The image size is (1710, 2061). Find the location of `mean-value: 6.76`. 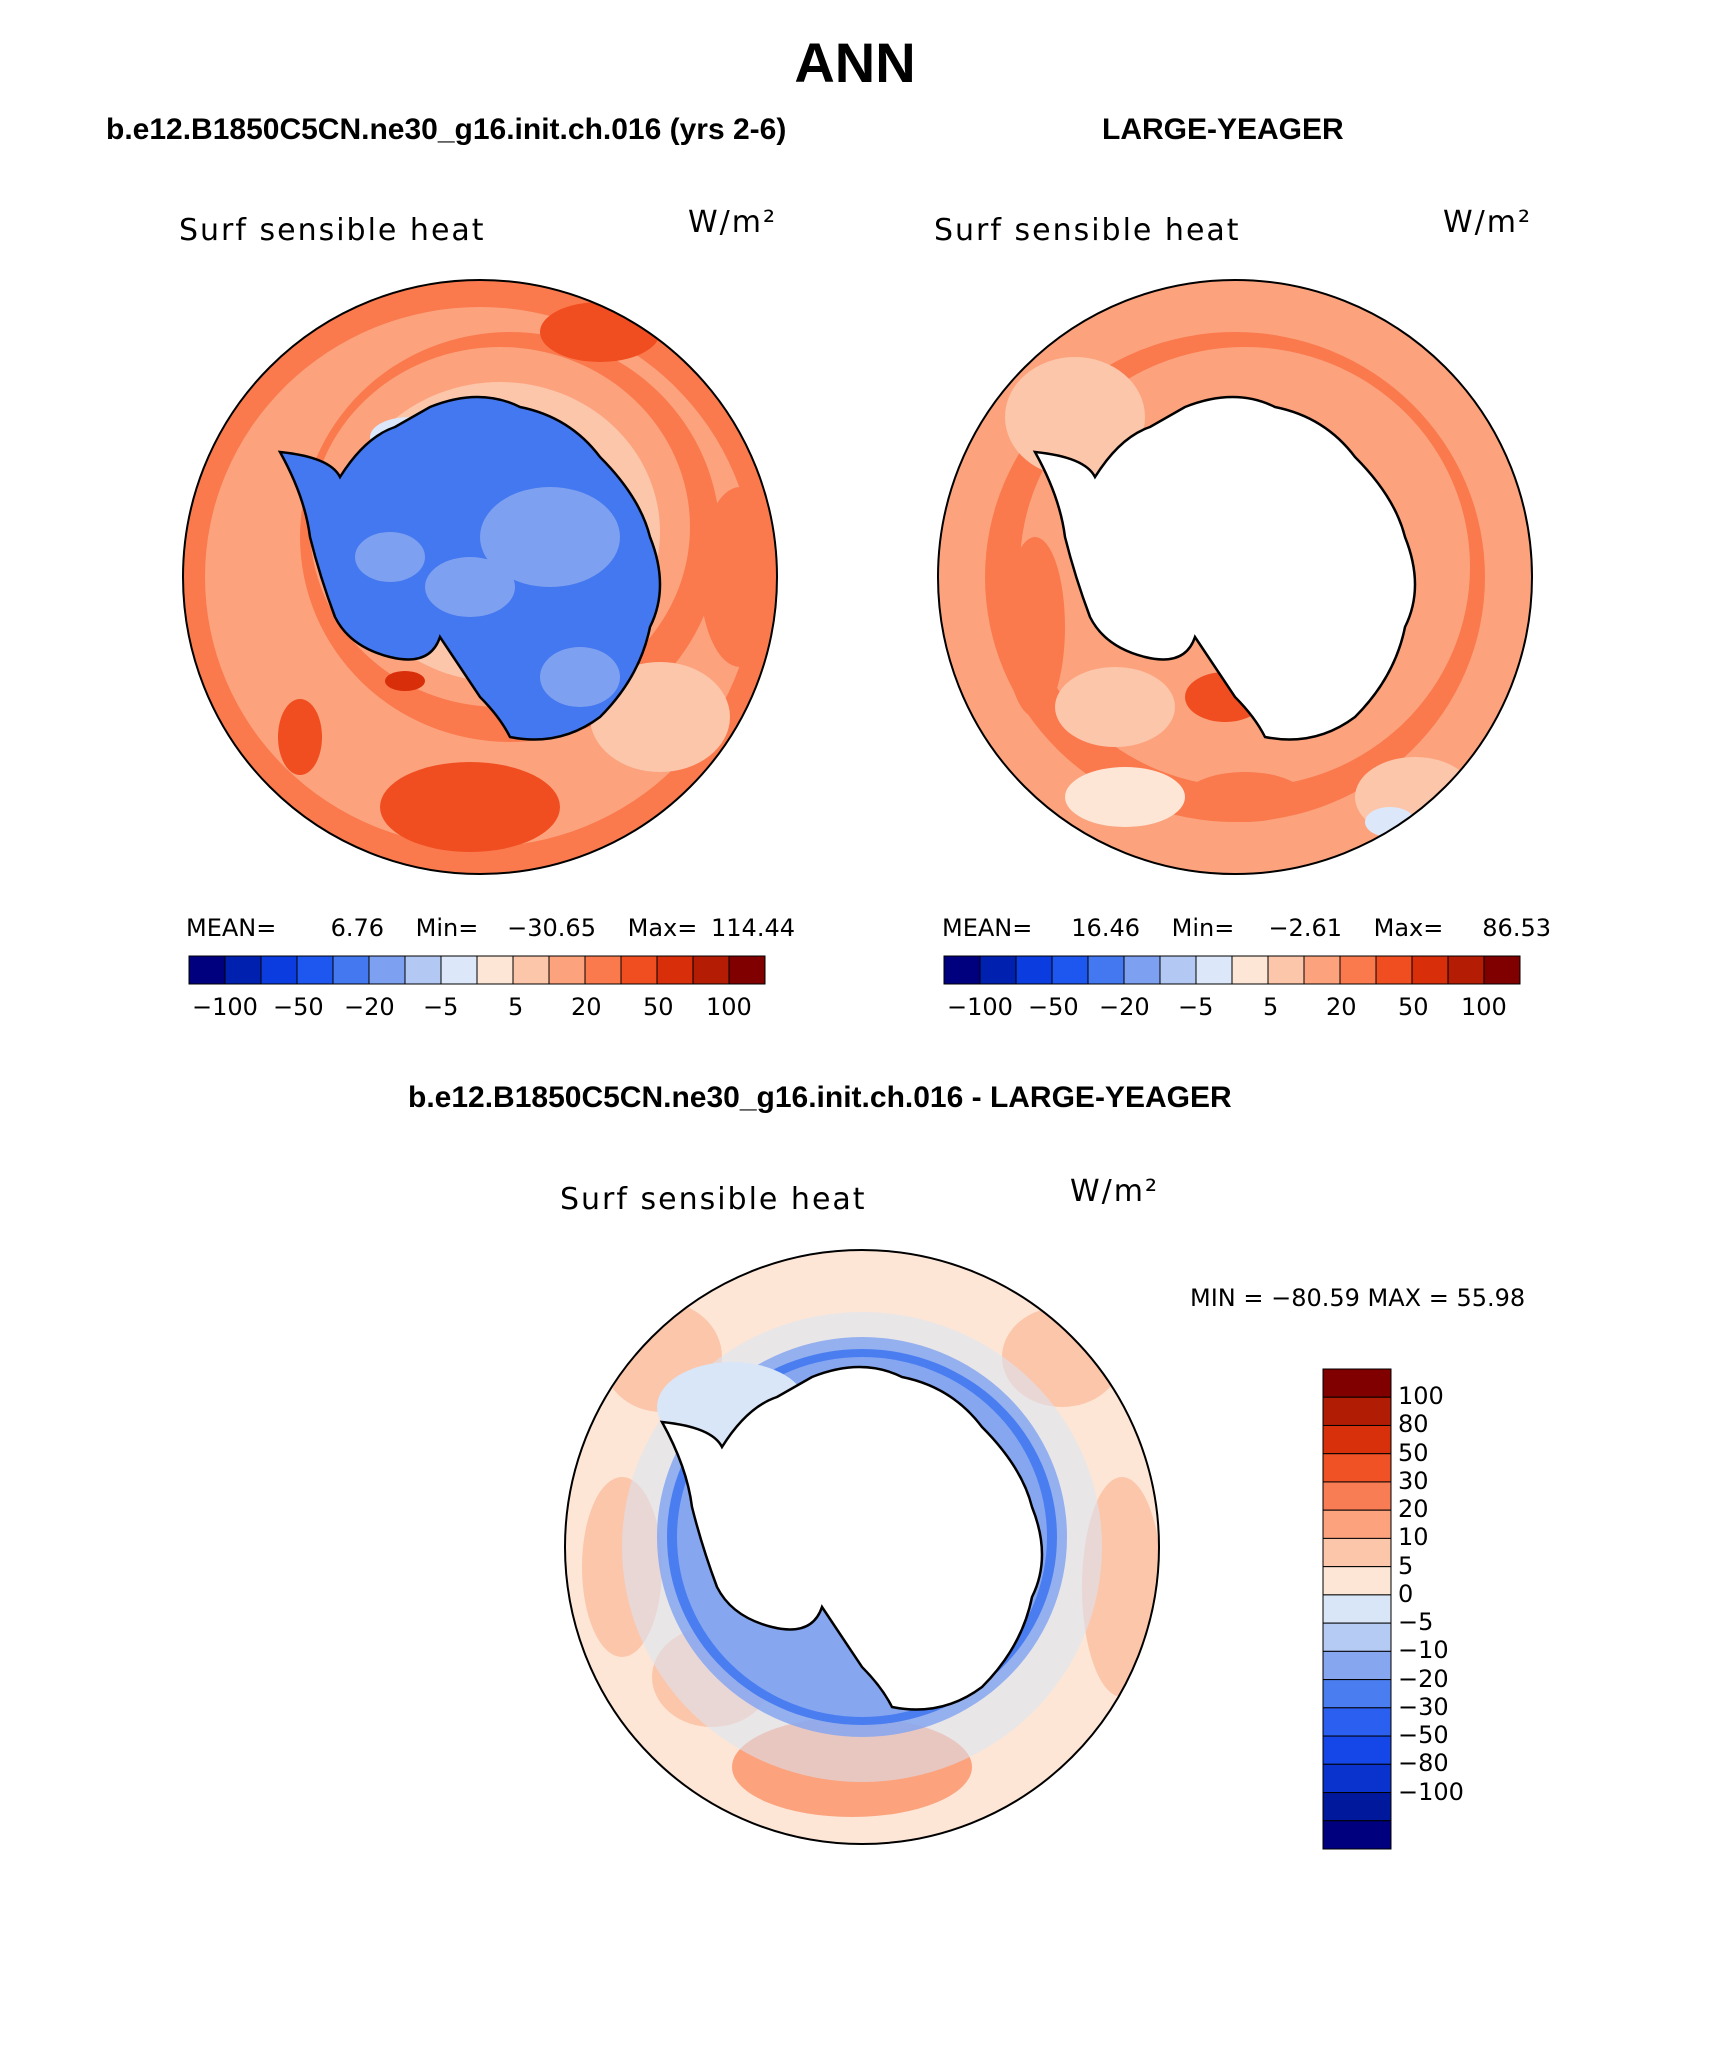

mean-value: 6.76 is located at coordinates (357, 928).